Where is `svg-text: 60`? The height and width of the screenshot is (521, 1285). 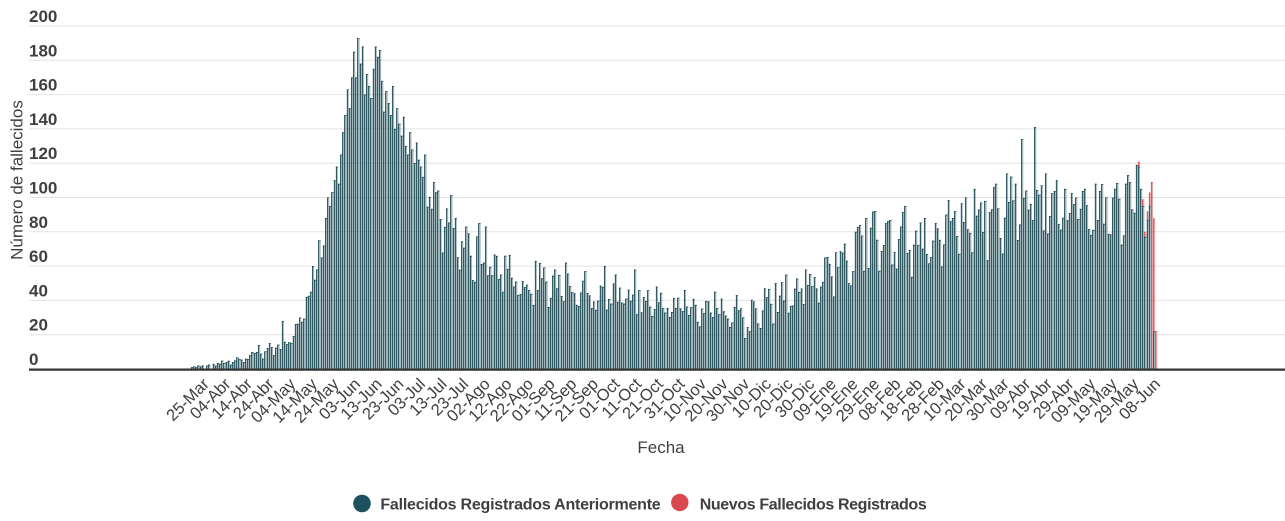 svg-text: 60 is located at coordinates (38, 256).